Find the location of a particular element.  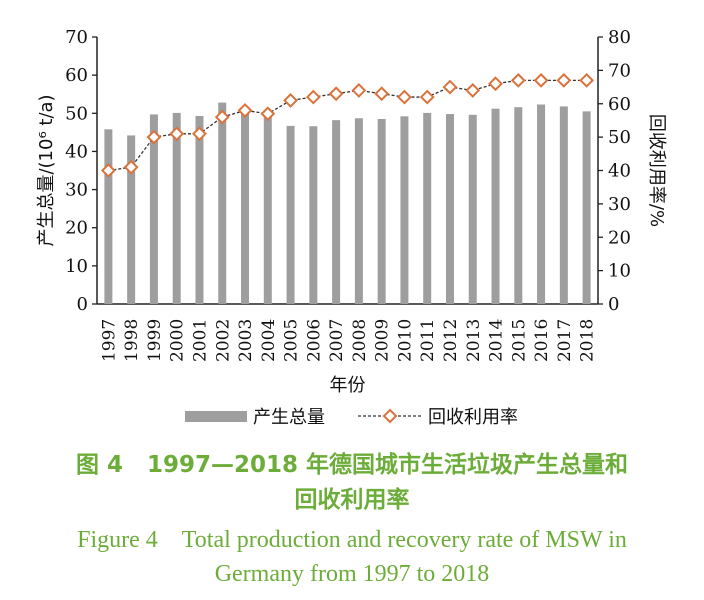

x-axis-tick-label: 2011 is located at coordinates (428, 340).